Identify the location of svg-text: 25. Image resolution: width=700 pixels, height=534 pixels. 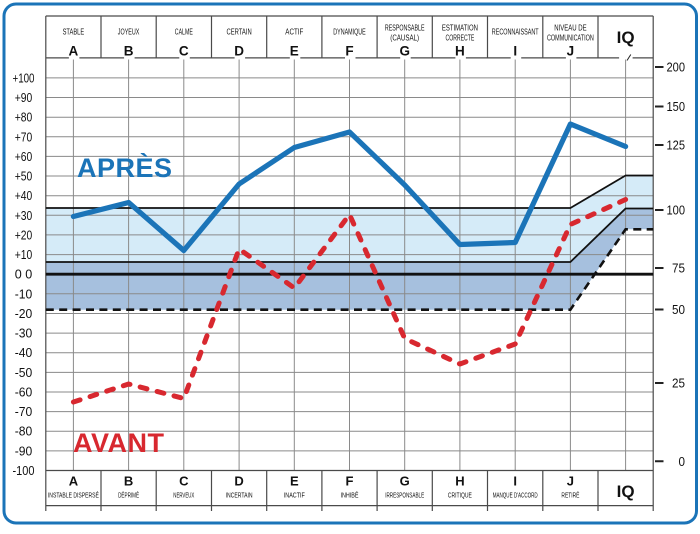
(678, 383).